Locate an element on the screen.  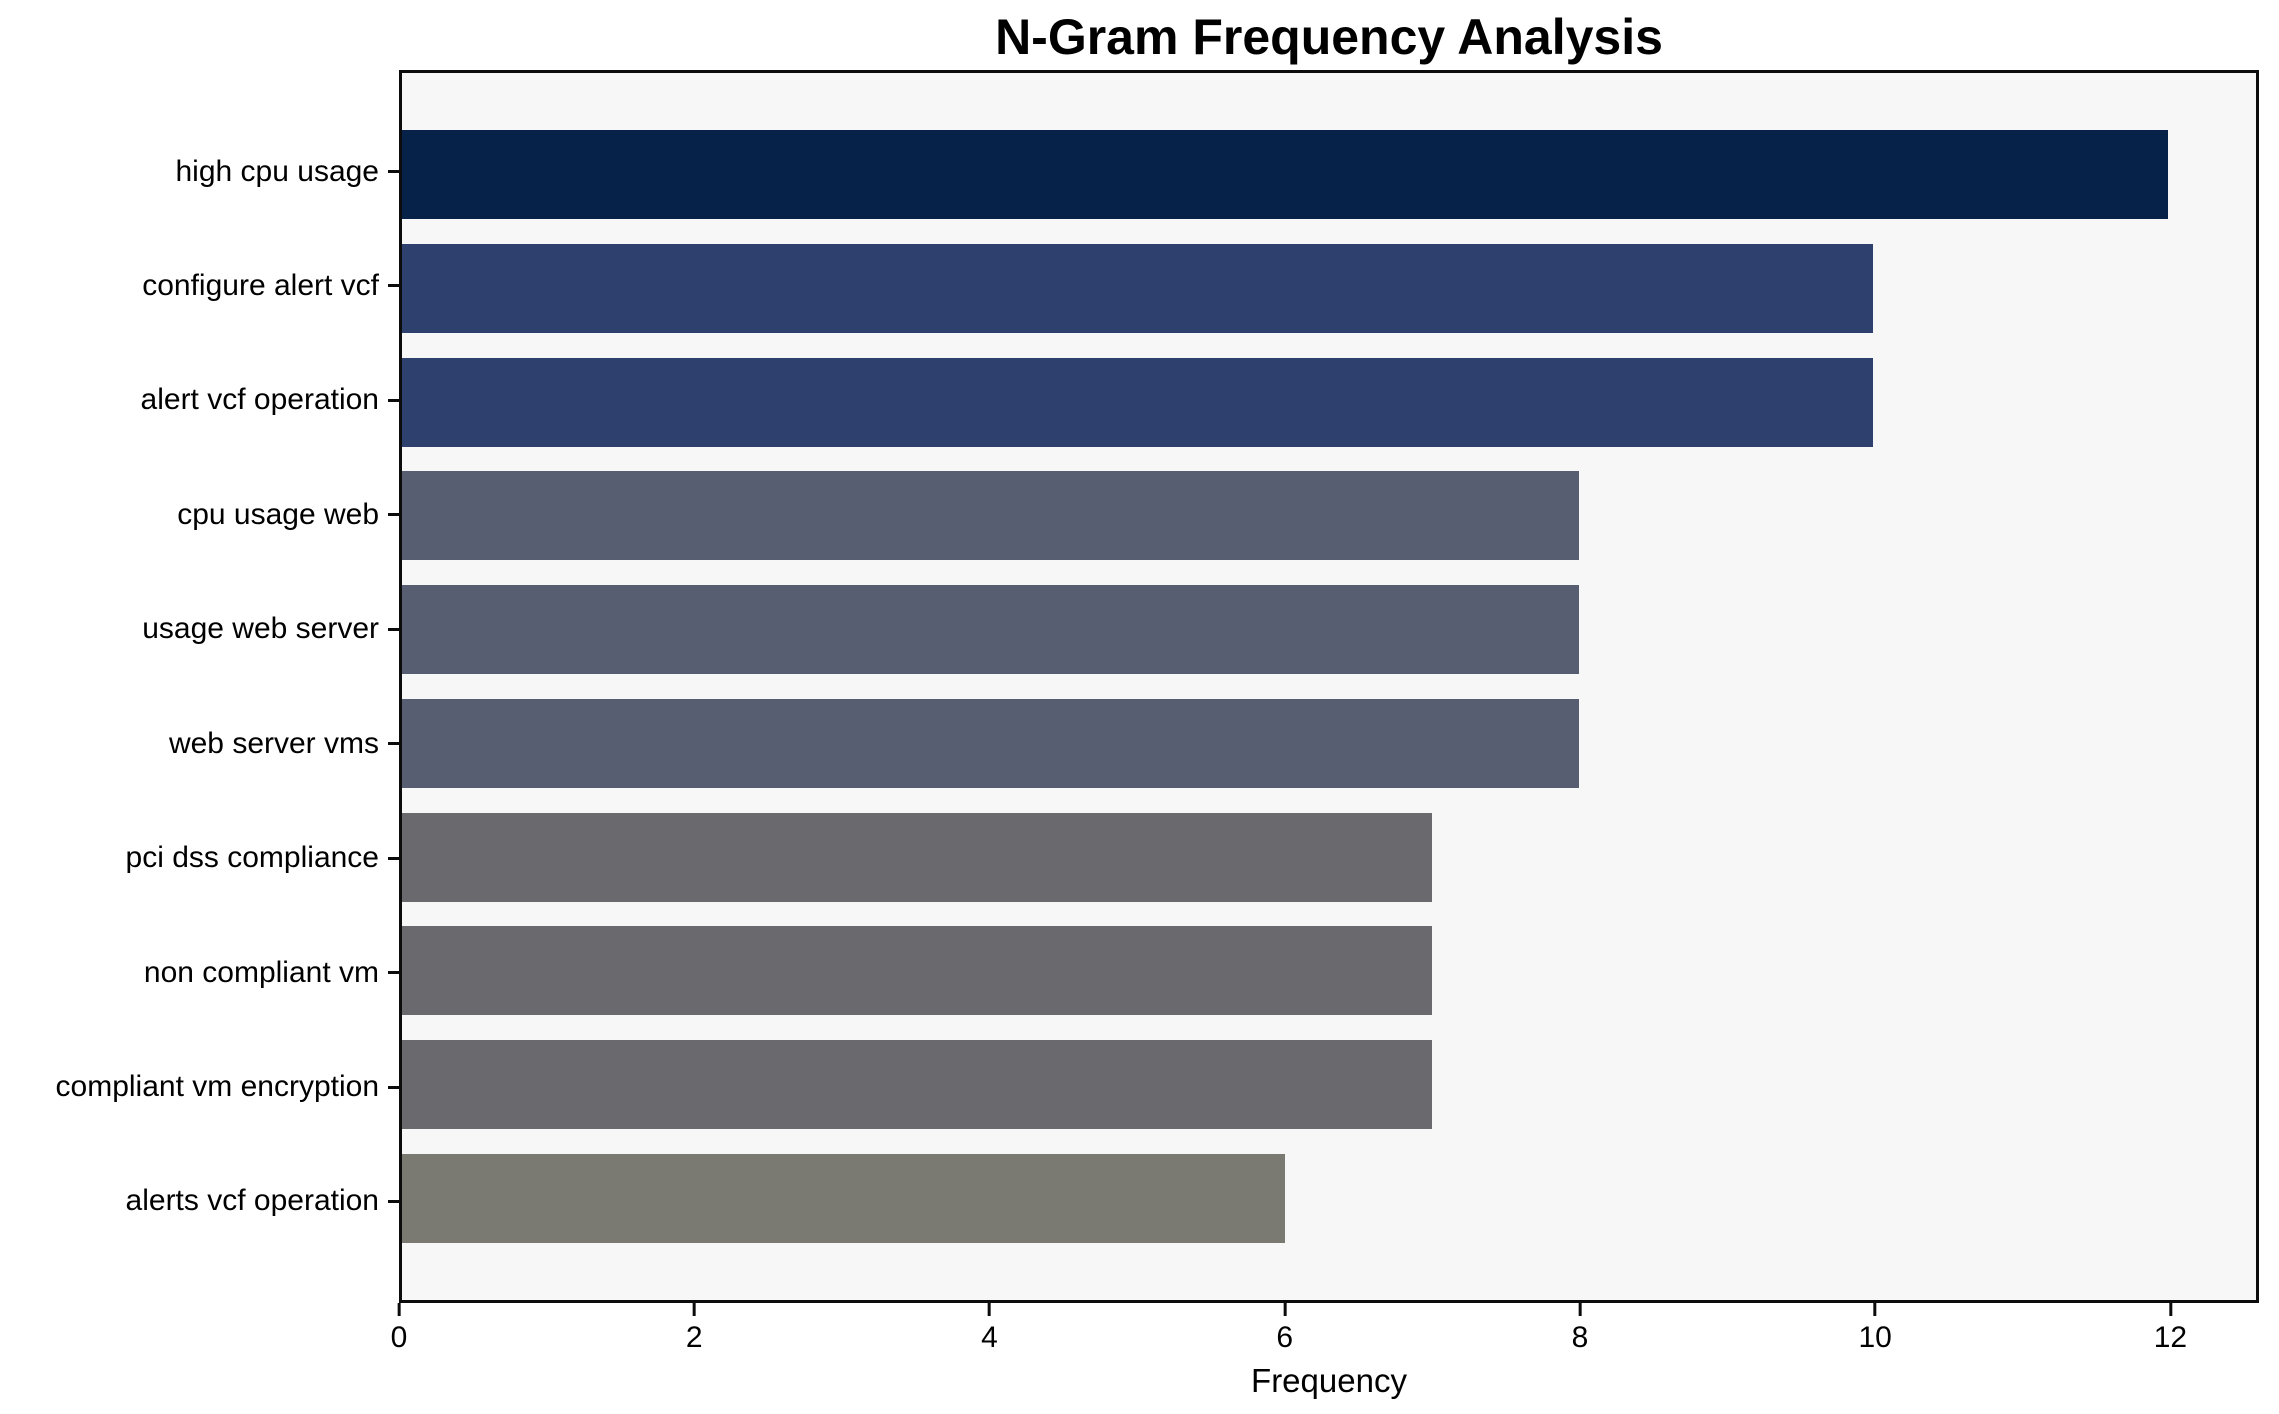
x-tick-label: 6 is located at coordinates (1285, 1337).